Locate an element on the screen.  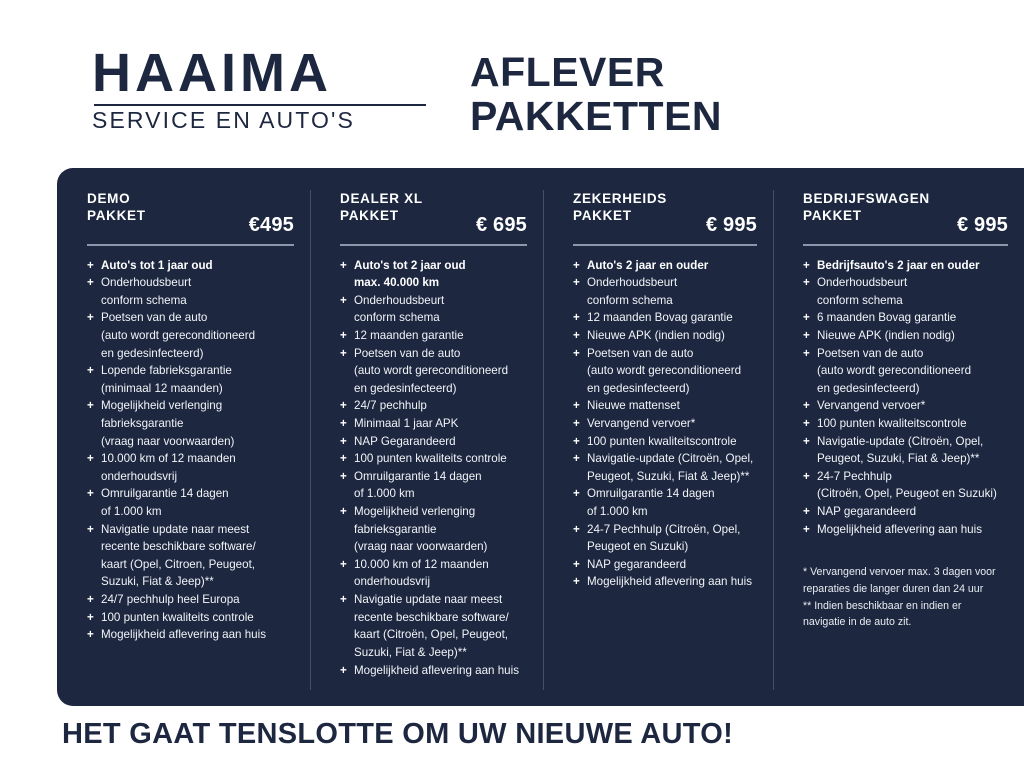
package-name: DEMO PAKKET is located at coordinates (116, 207).